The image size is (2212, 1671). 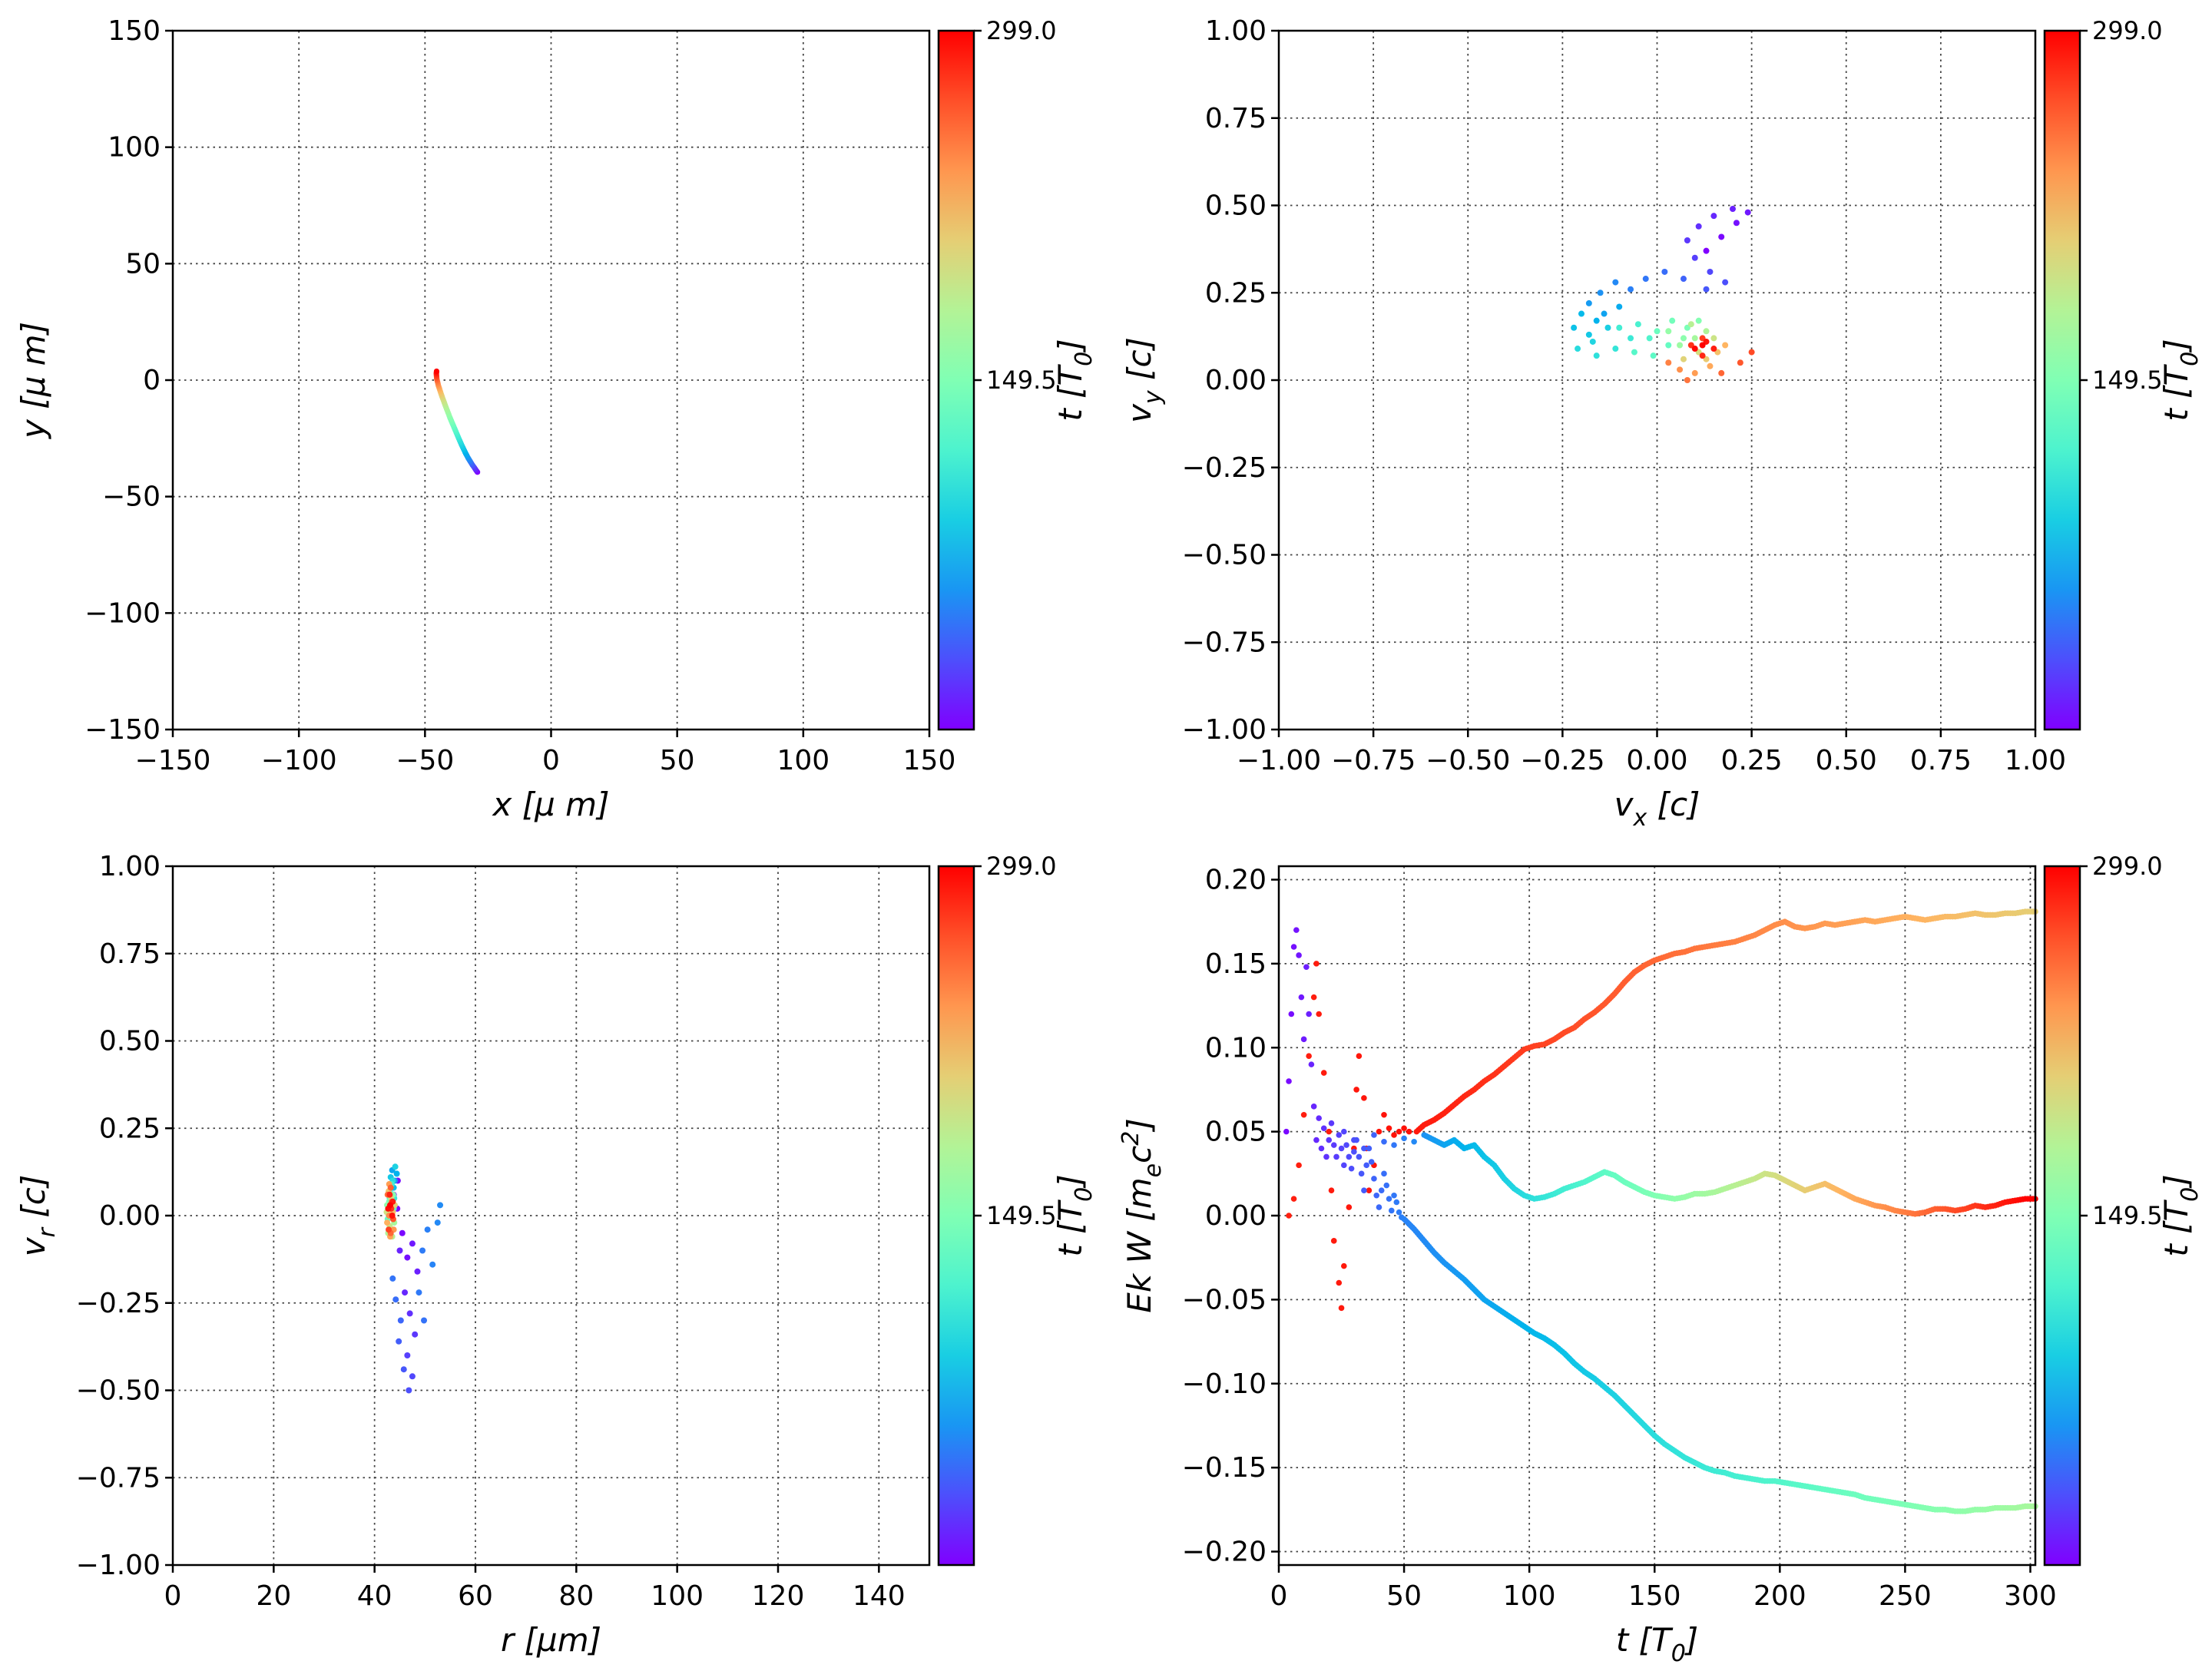 I want to click on y-tick-label: −50, so click(x=132, y=497).